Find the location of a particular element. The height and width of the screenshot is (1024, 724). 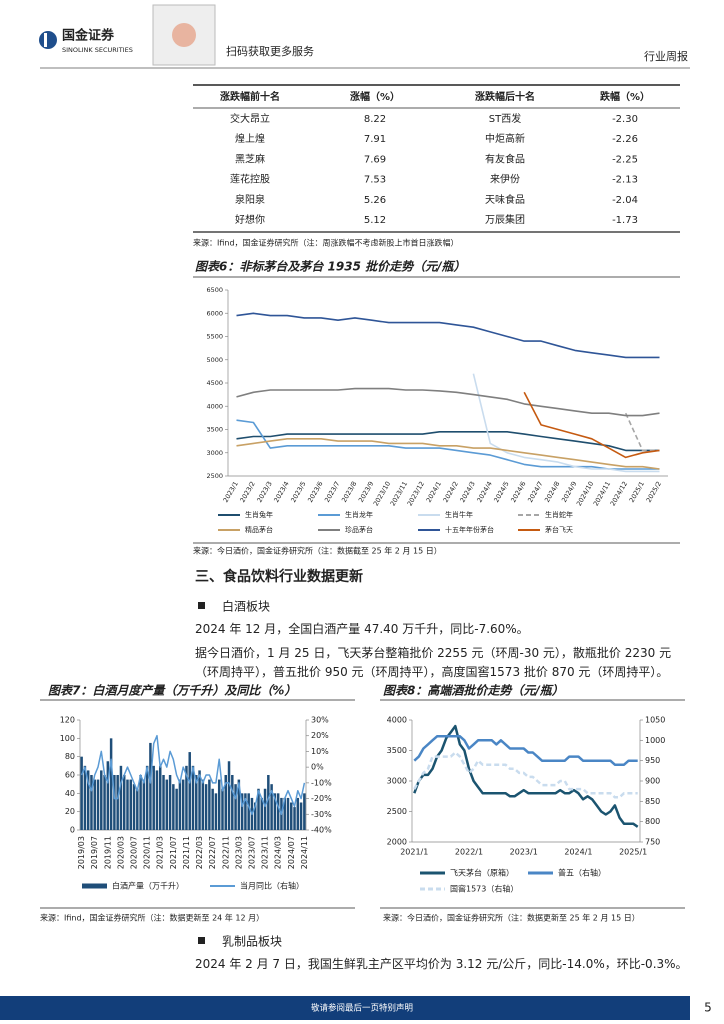

x-tick-label: 2024/03 is located at coordinates (278, 852).